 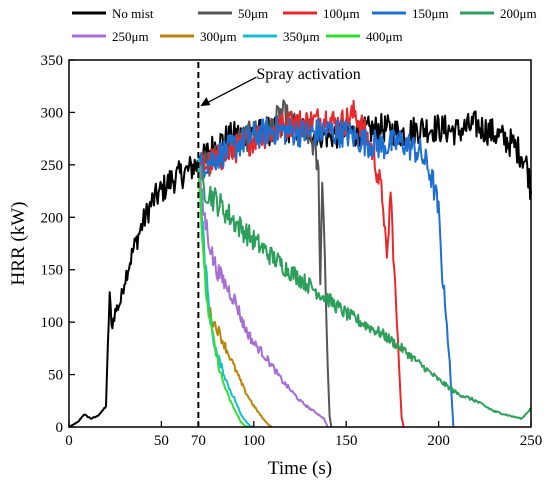 I want to click on spray-activation-arrow, so click(x=230, y=90).